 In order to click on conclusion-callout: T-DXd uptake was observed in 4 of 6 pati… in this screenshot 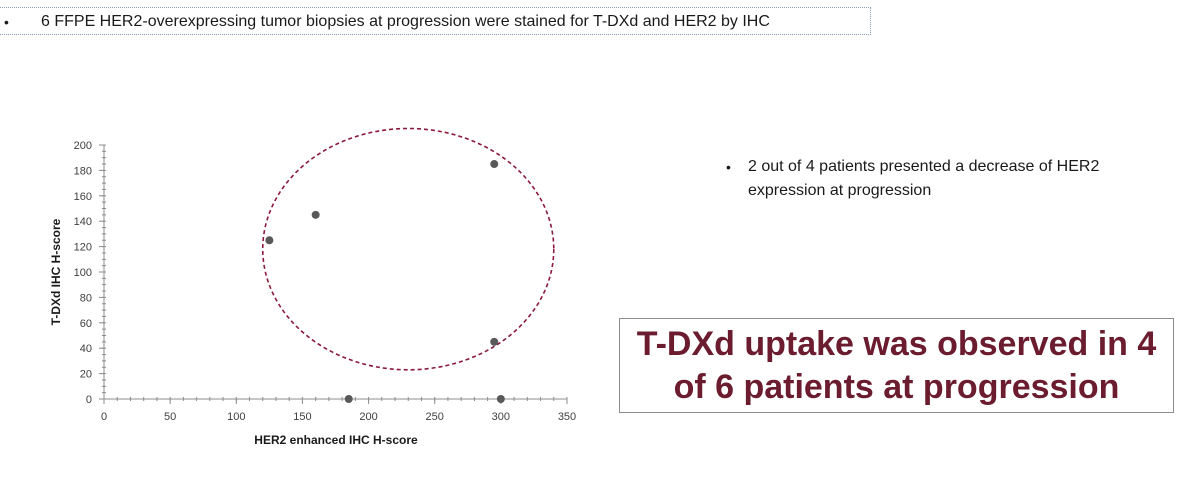, I will do `click(896, 365)`.